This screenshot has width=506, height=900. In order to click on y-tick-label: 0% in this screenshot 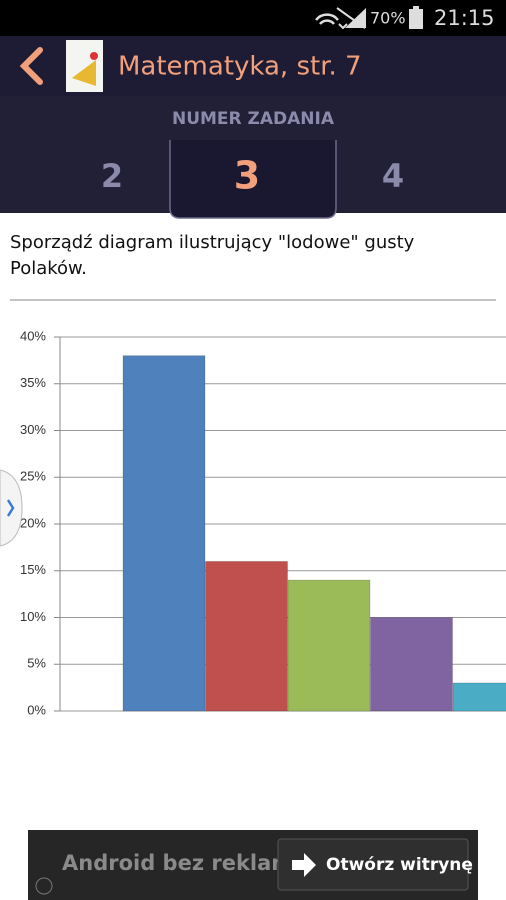, I will do `click(36, 709)`.